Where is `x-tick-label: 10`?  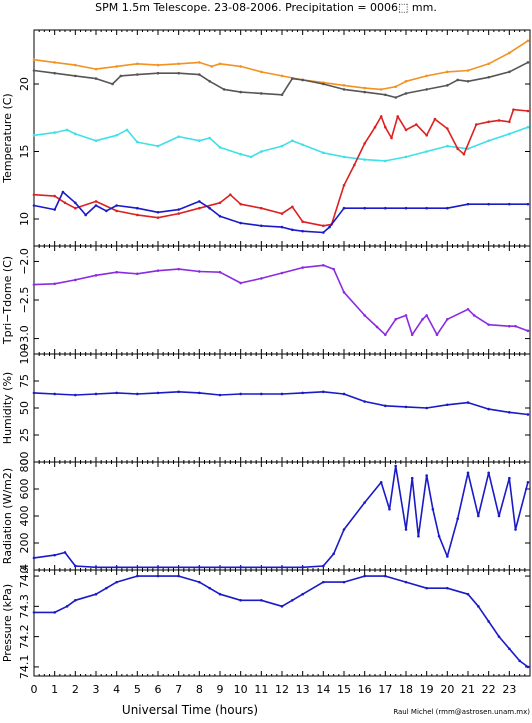
x-tick-label: 10 is located at coordinates (241, 689).